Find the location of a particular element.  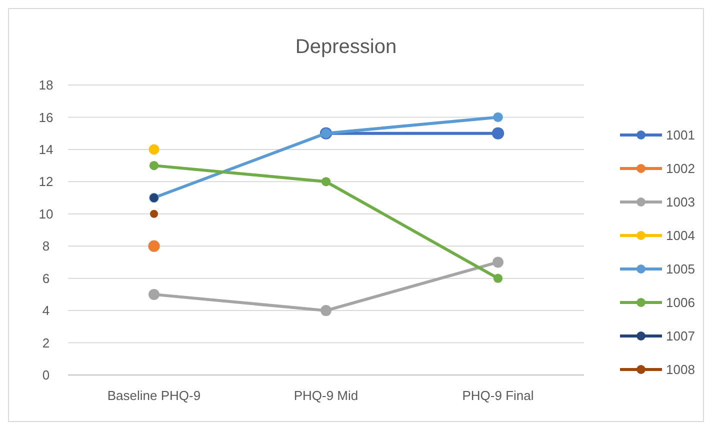

y-tick-label: 4 is located at coordinates (46, 310).